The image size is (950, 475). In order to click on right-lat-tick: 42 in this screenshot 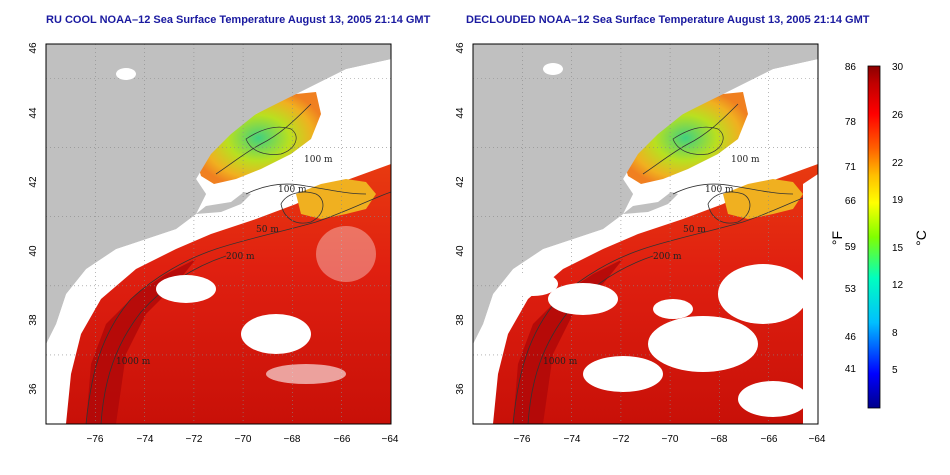, I will do `click(460, 182)`.